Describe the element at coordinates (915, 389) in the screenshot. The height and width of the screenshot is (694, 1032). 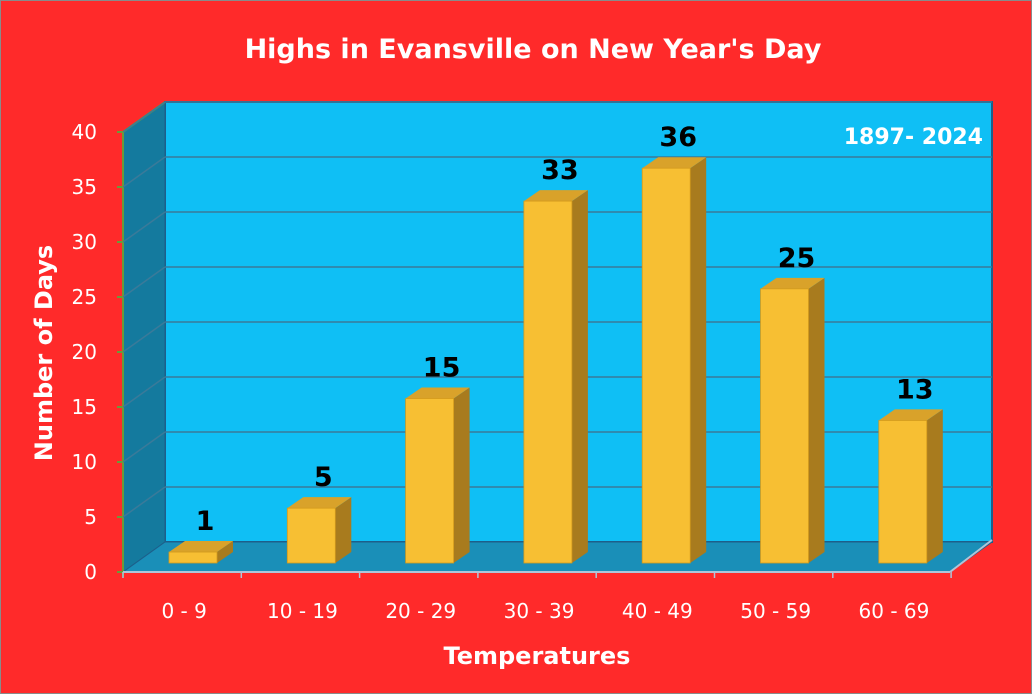
I see `data-label: 13` at that location.